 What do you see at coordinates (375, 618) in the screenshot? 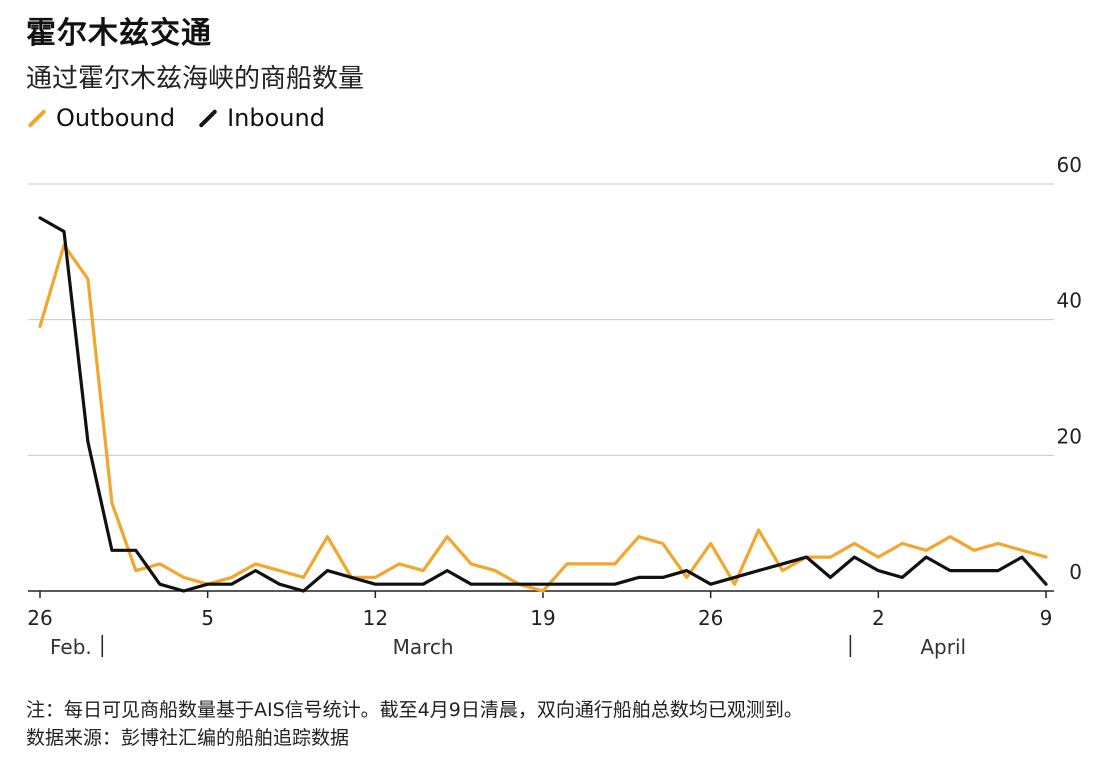
I see `x-tick-label-2: 12` at bounding box center [375, 618].